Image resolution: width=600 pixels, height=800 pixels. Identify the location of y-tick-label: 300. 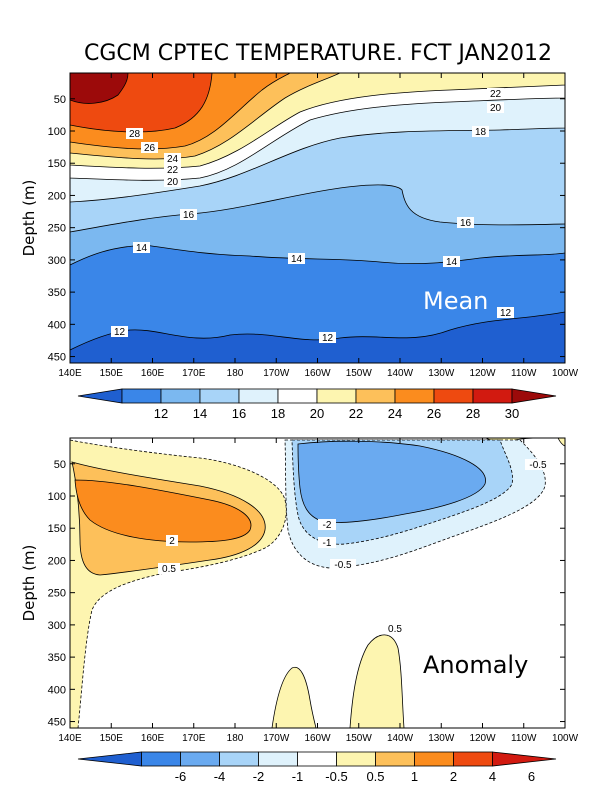
(57, 626).